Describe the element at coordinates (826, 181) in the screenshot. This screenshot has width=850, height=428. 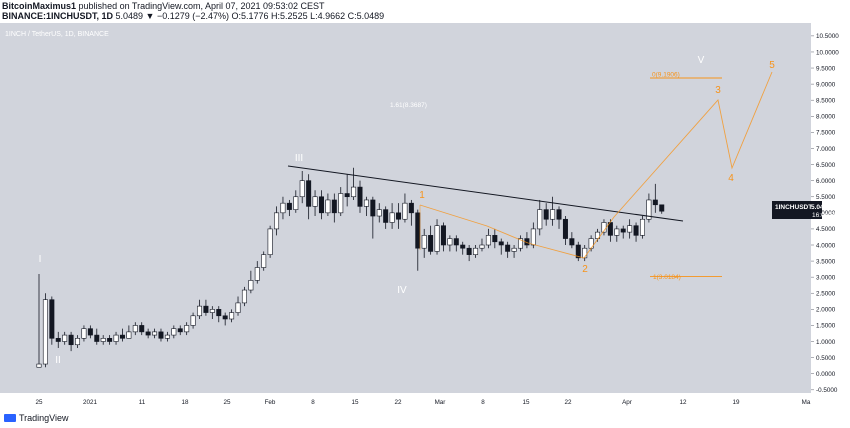
I see `y-tick-label: 6.0000` at that location.